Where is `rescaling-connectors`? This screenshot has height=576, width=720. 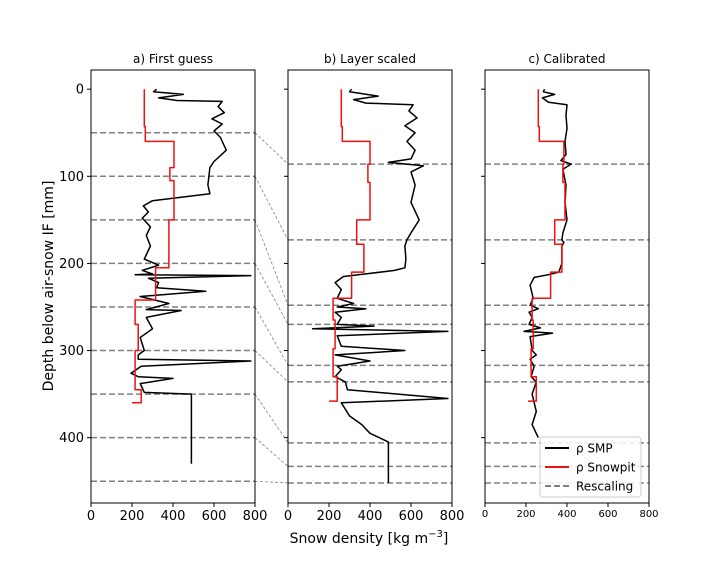 rescaling-connectors is located at coordinates (271, 308).